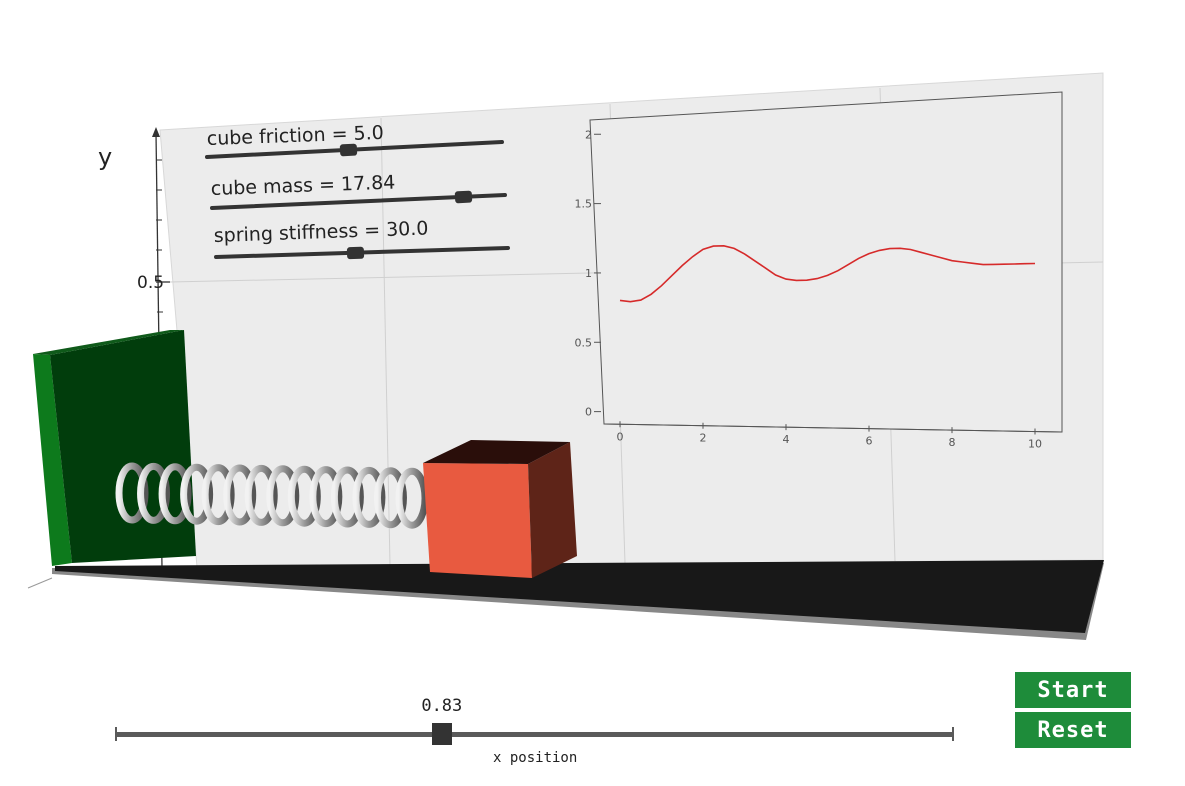  What do you see at coordinates (952, 442) in the screenshot?
I see `chart-x-tick-label: 8` at bounding box center [952, 442].